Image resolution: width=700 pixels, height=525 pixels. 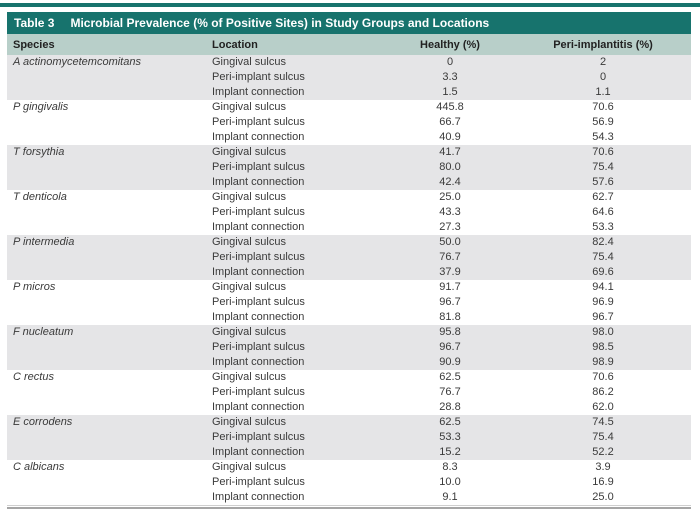 I want to click on peri-implantitis-value-cell: 82.4, so click(x=603, y=242).